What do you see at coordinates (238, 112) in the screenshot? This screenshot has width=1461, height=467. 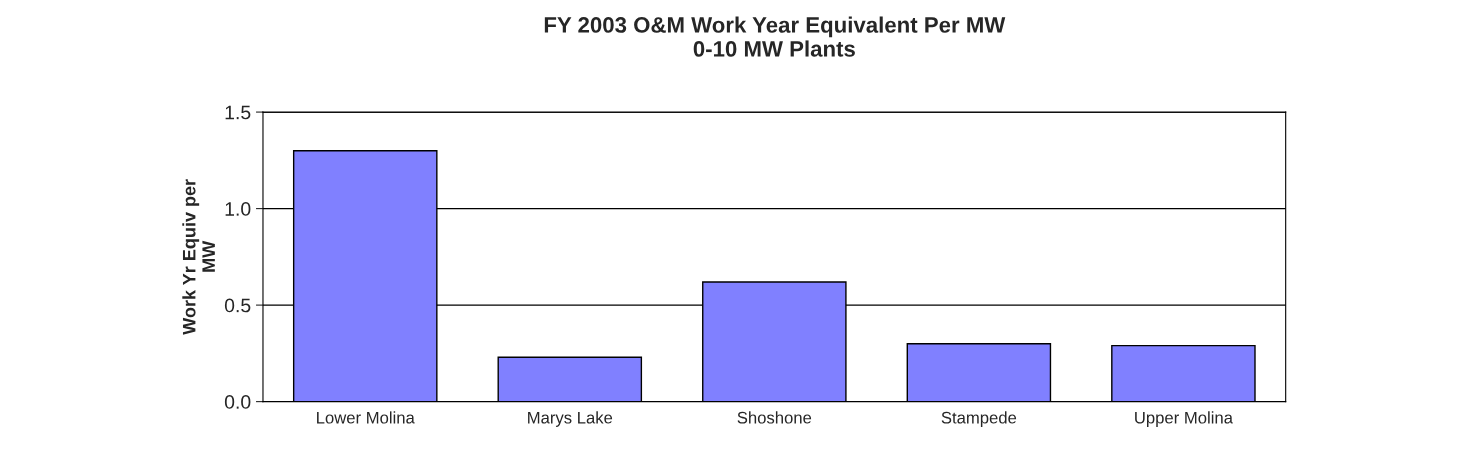 I see `y-tick-label: 1.5` at bounding box center [238, 112].